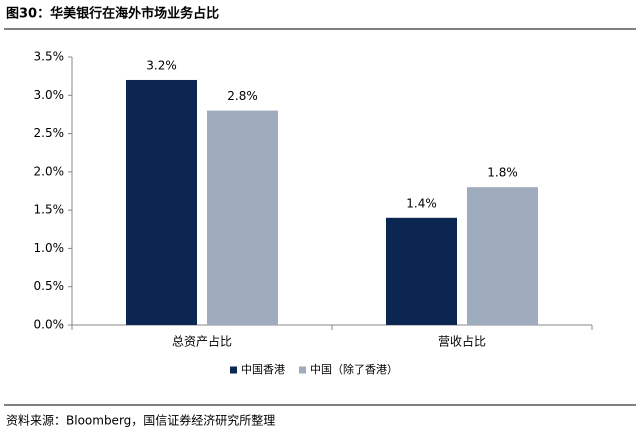  What do you see at coordinates (462, 341) in the screenshot?
I see `x-tick-label: 营收占比` at bounding box center [462, 341].